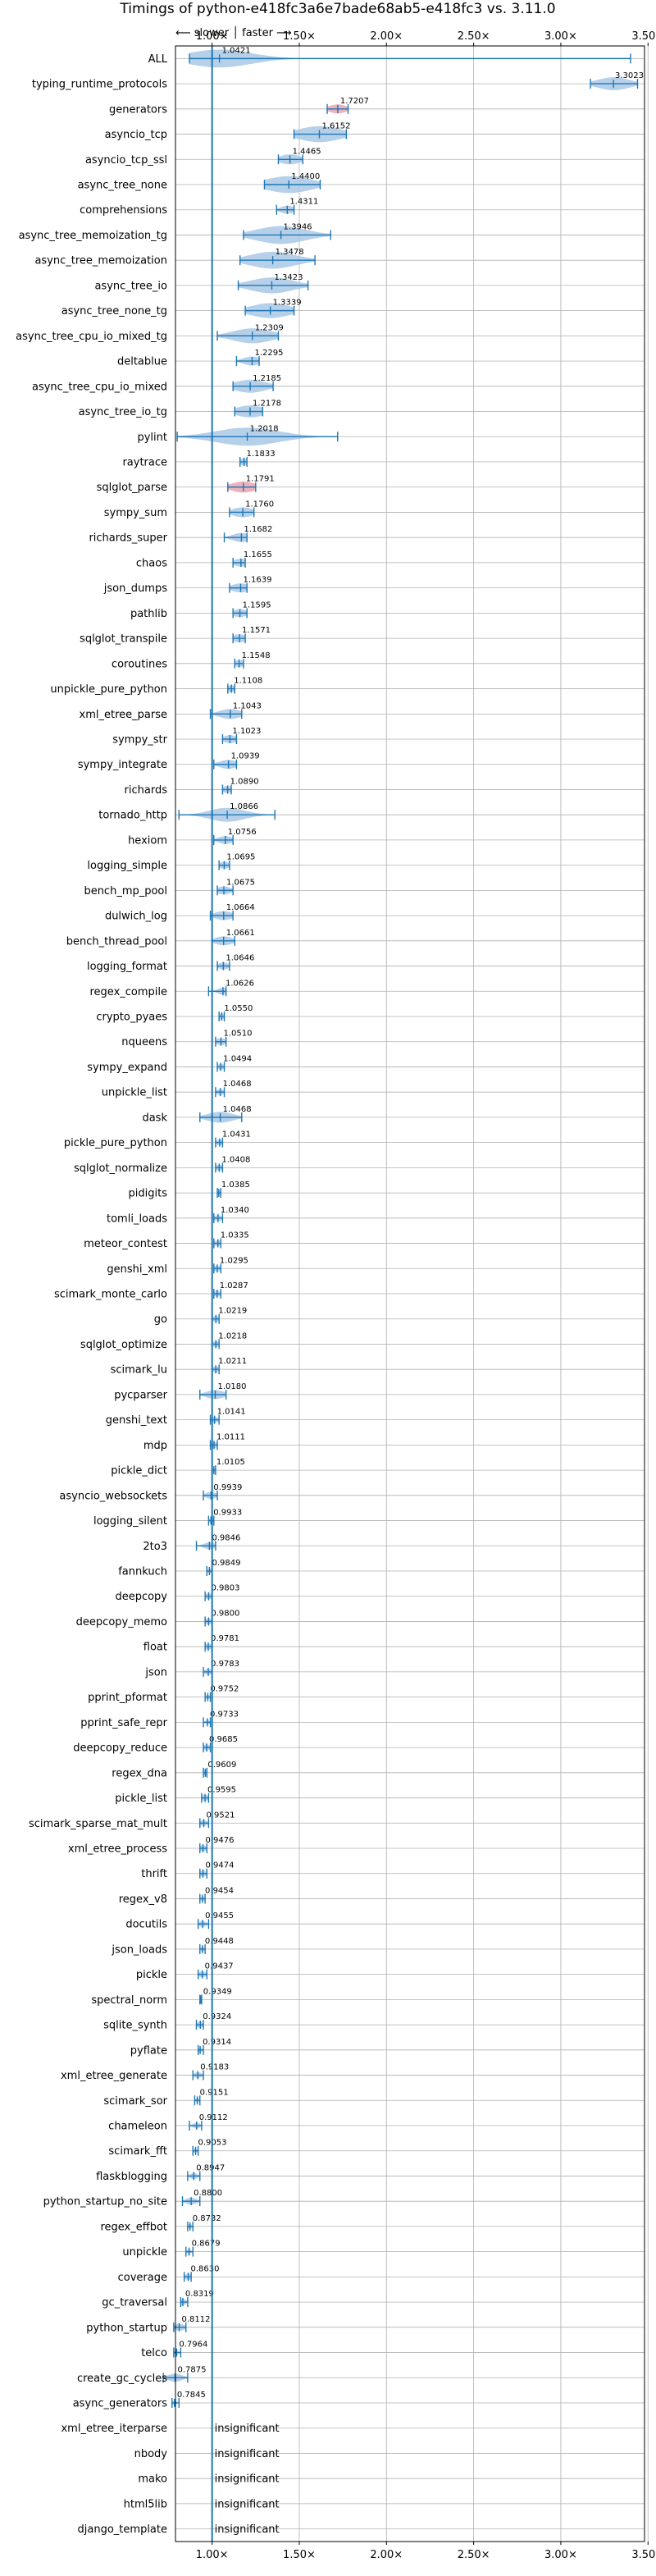 This screenshot has height=2576, width=656. Describe the element at coordinates (260, 480) in the screenshot. I see `value-label: 1.1791` at that location.